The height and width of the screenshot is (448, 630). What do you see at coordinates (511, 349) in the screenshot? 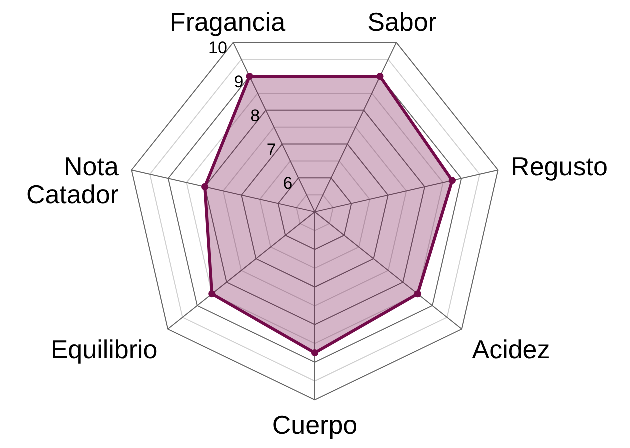
I see `spoke-label: Acidez` at bounding box center [511, 349].